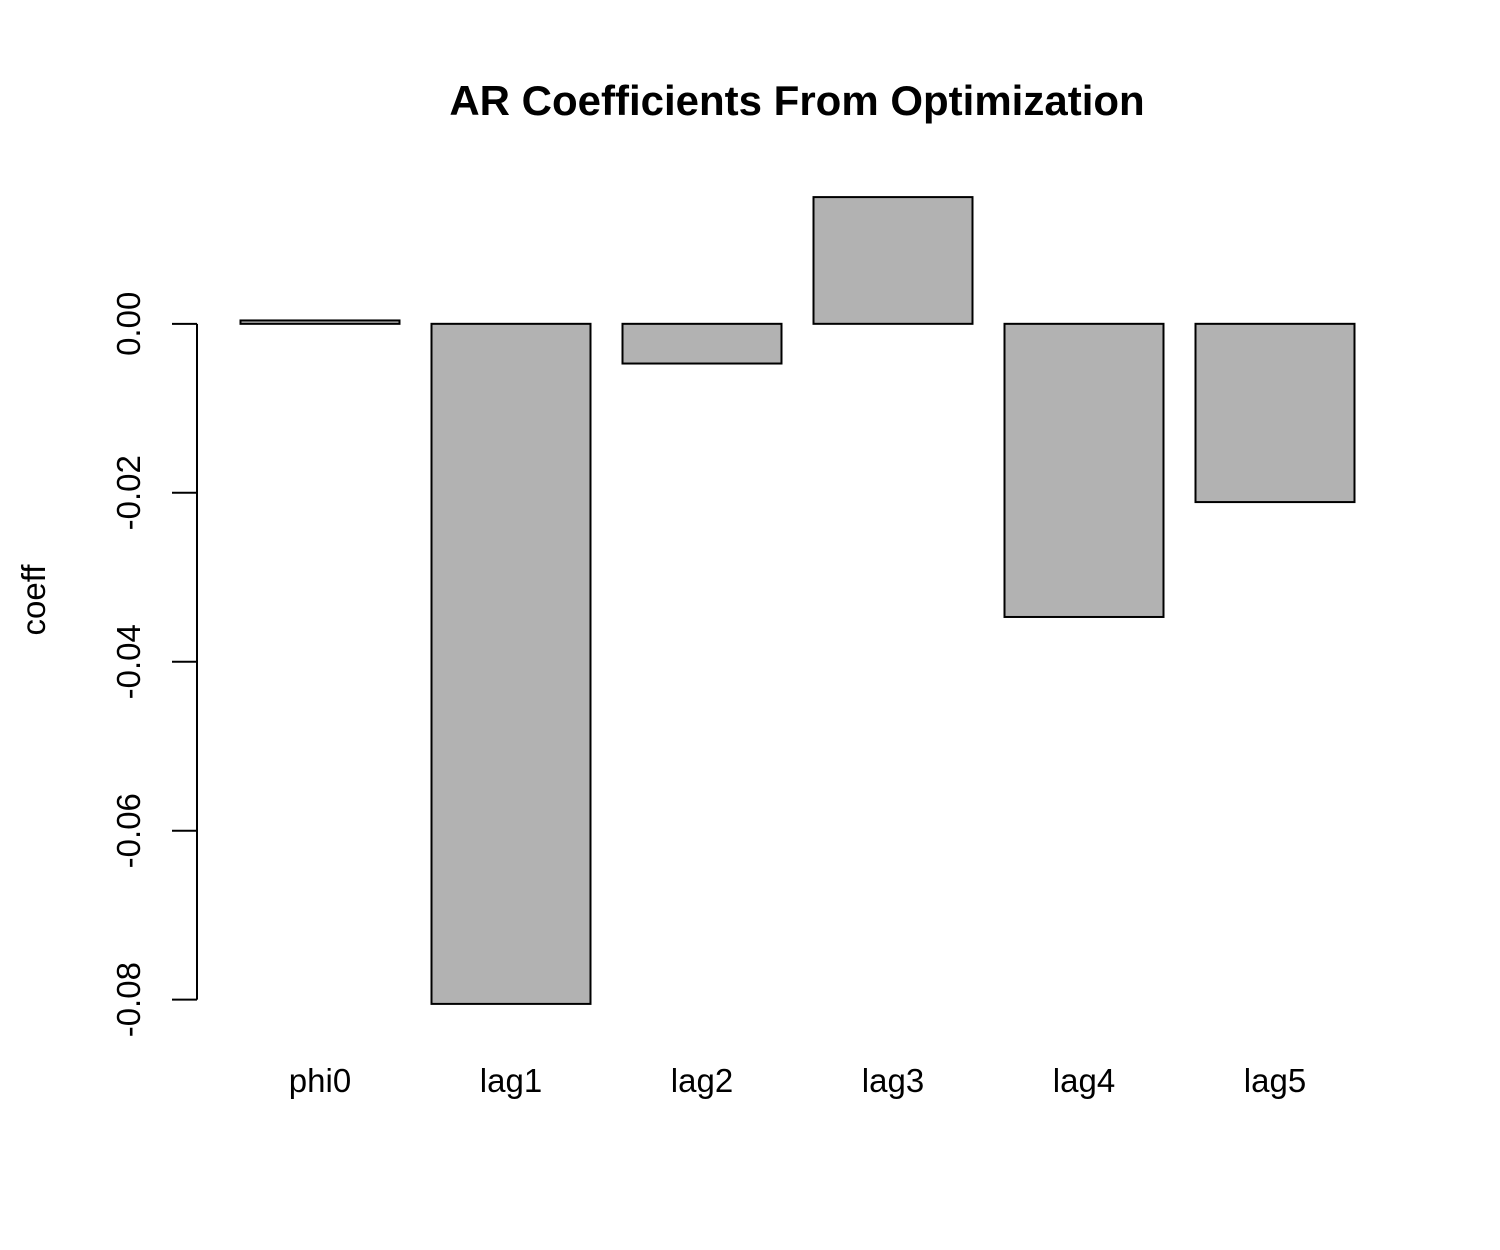  Describe the element at coordinates (511, 1080) in the screenshot. I see `x-tick-label: lag1` at that location.